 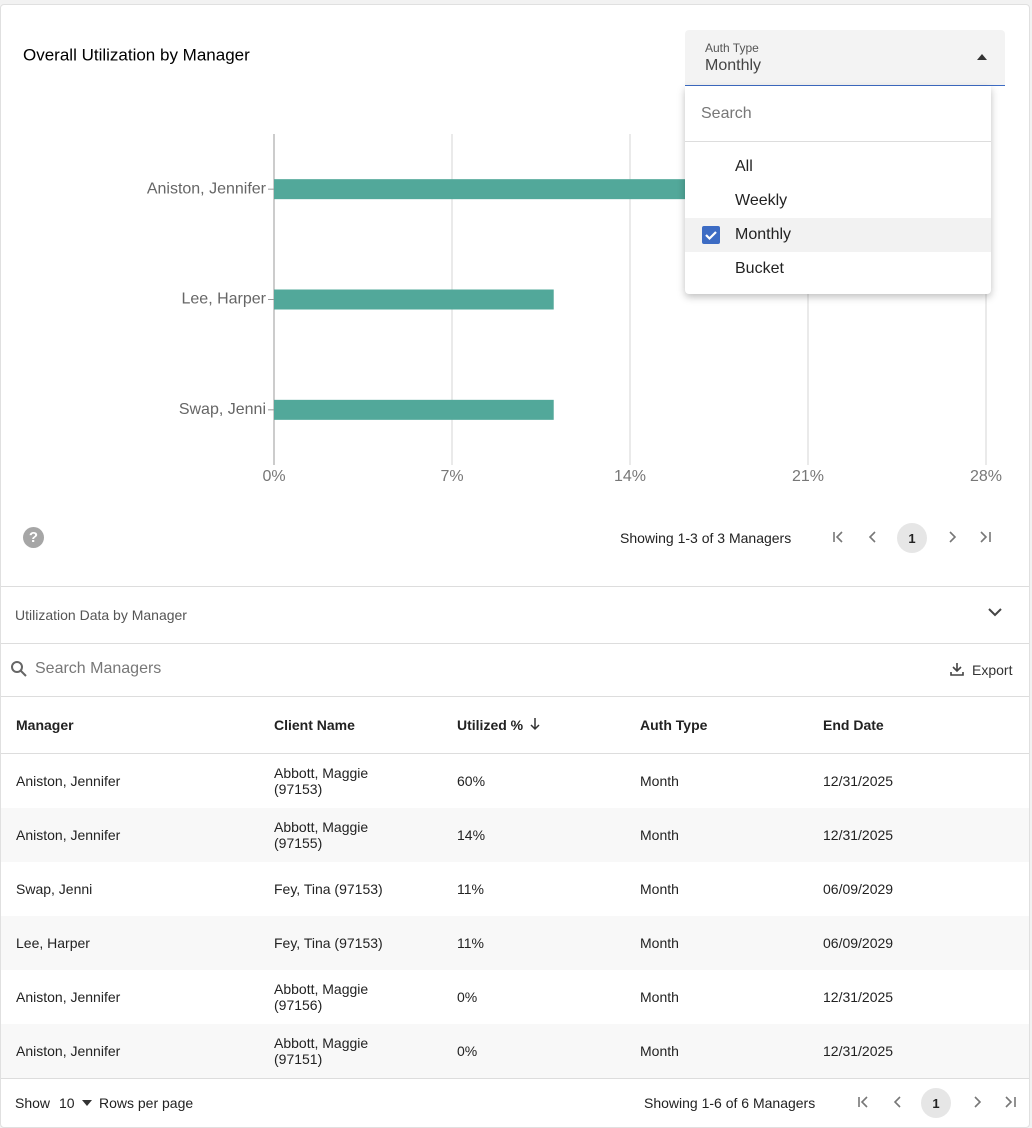 What do you see at coordinates (45, 725) in the screenshot?
I see `column-header: Manager` at bounding box center [45, 725].